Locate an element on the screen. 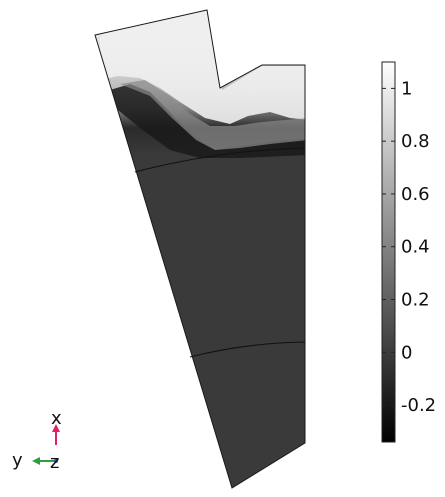 Image resolution: width=445 pixels, height=497 pixels. color-bar-tick-label: 0.8 is located at coordinates (415, 141).